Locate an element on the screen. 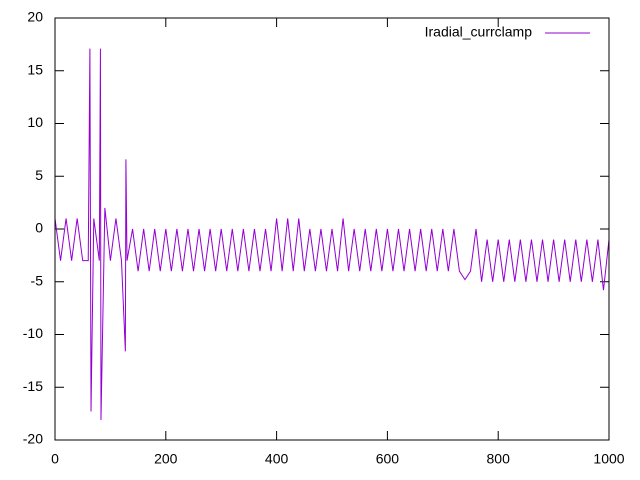 The width and height of the screenshot is (640, 480). y-tick-label: 20 is located at coordinates (35, 17).